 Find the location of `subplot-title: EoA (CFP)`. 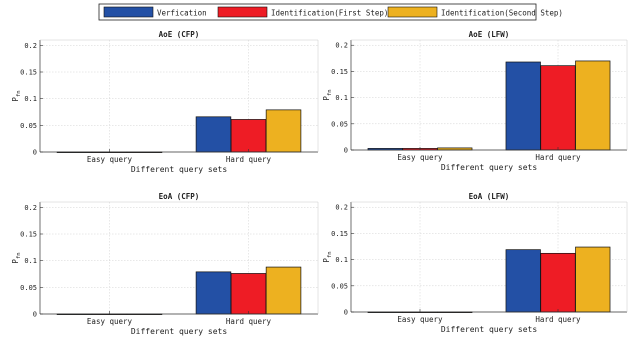

subplot-title: EoA (CFP) is located at coordinates (179, 196).